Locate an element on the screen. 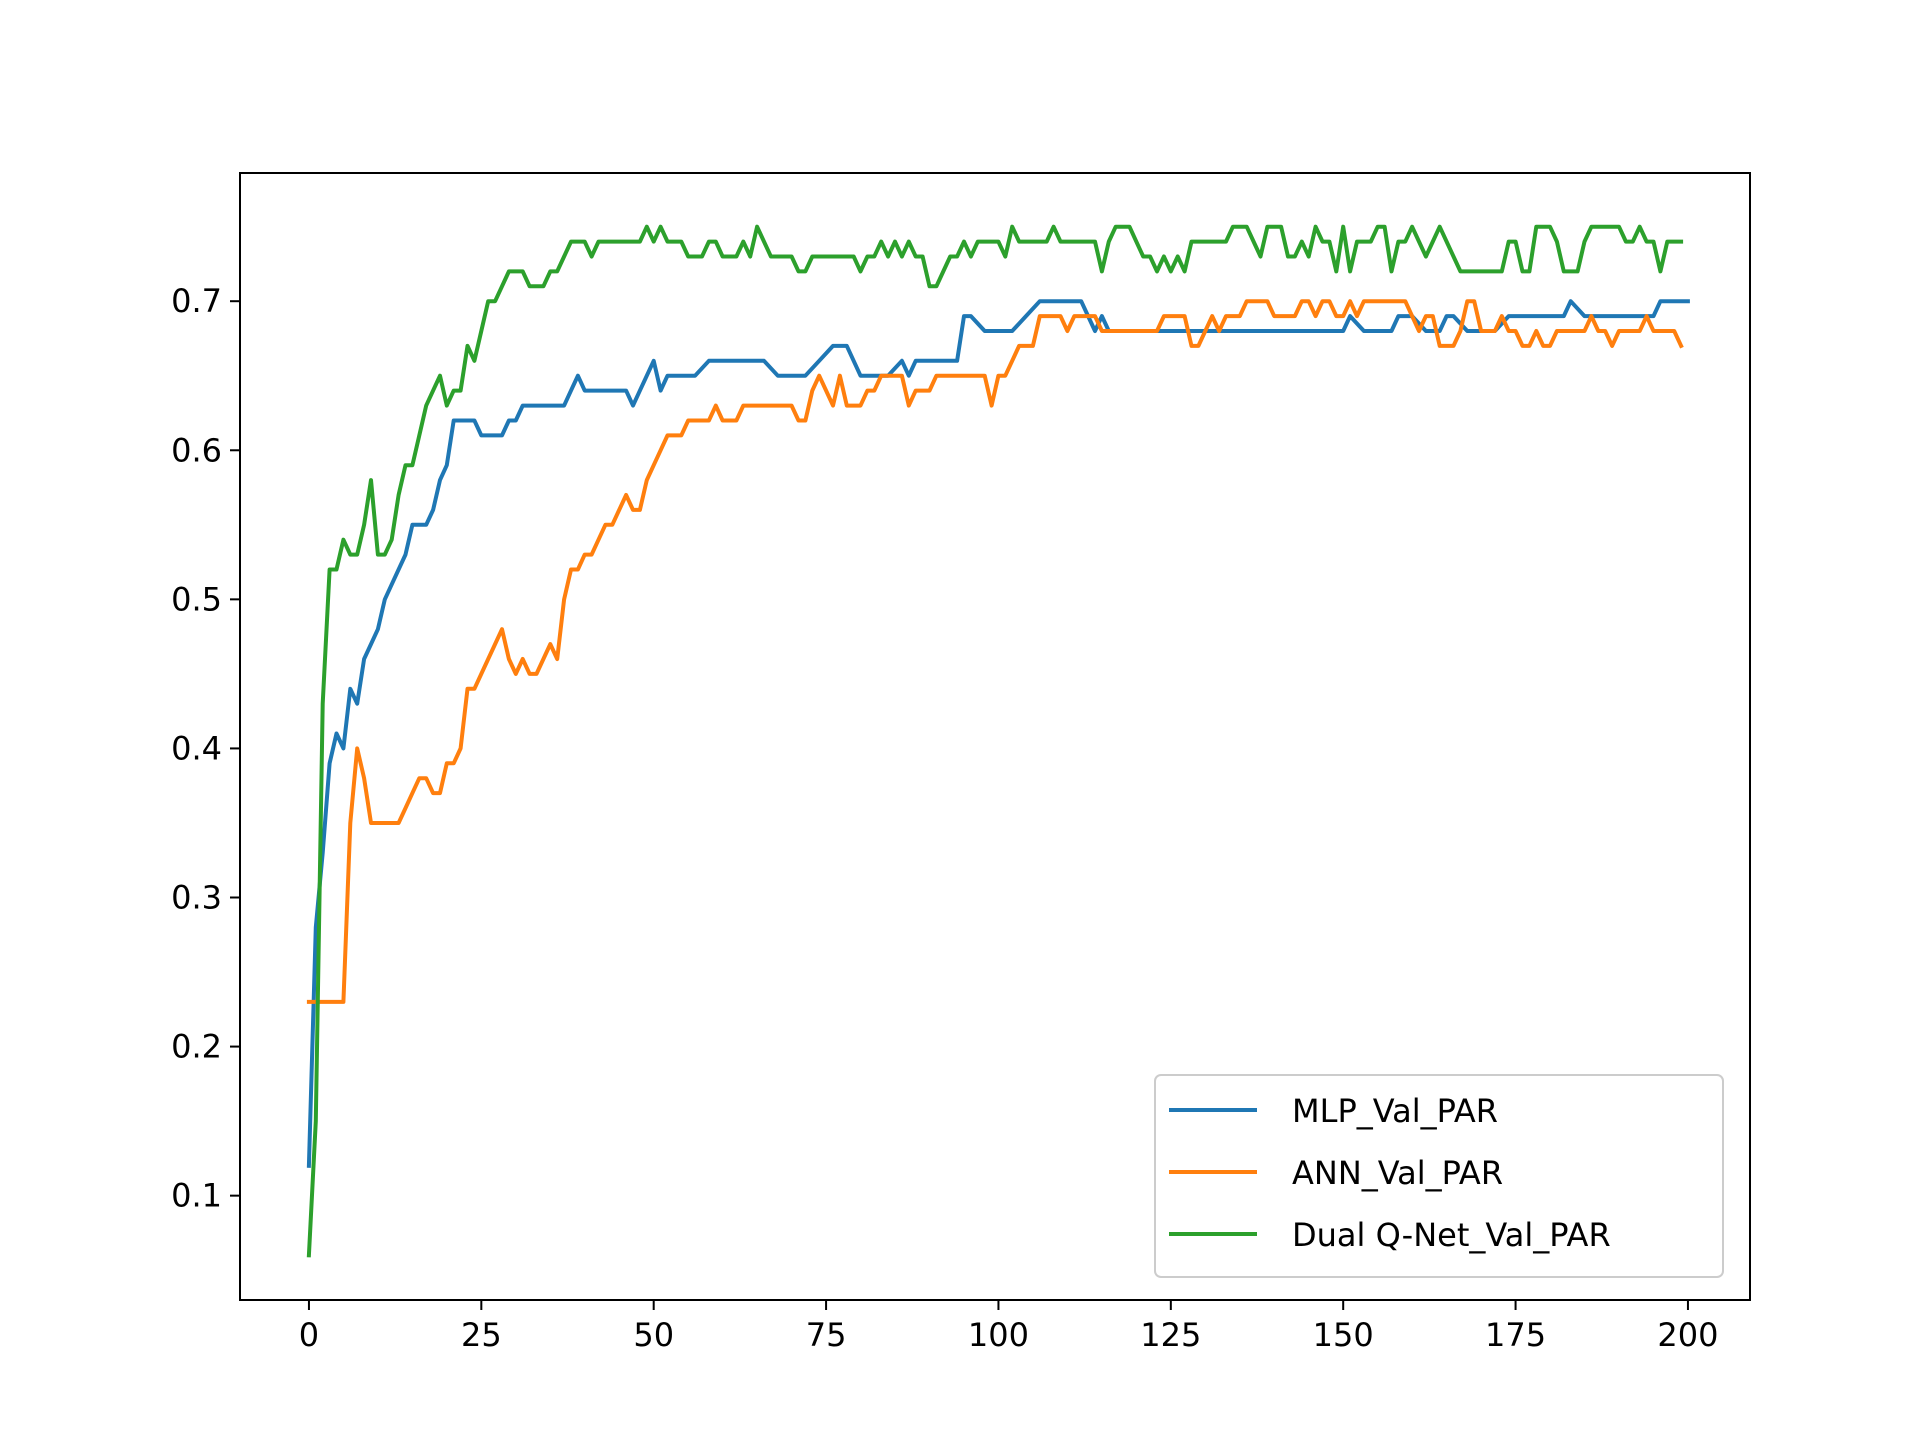  y-tick-label: 0.3 is located at coordinates (196, 898).